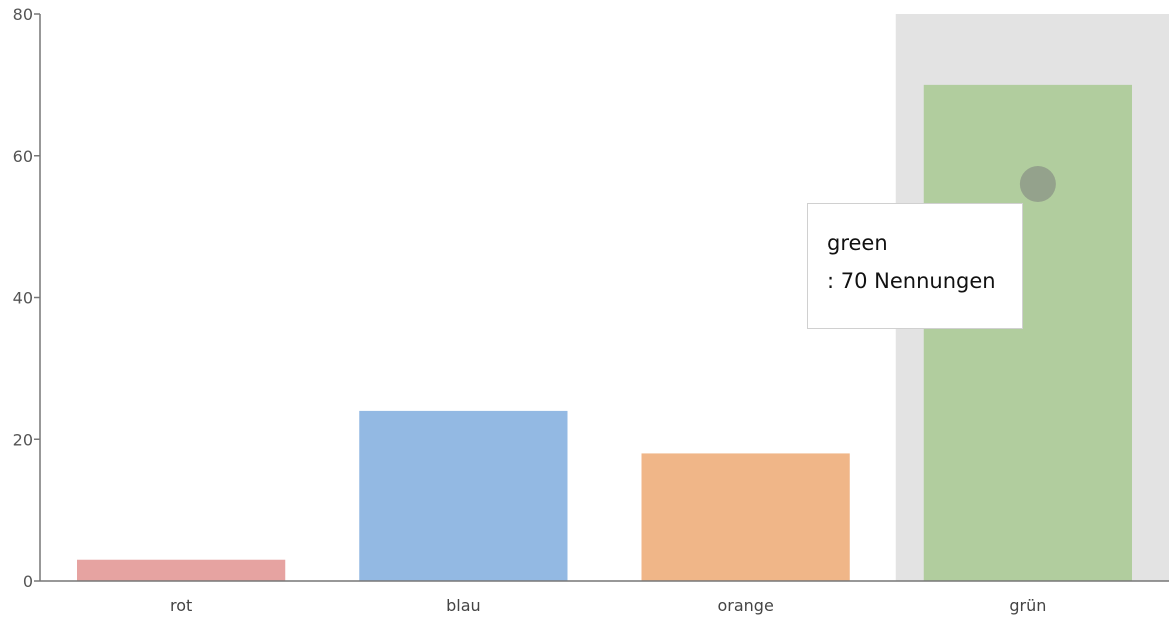 This screenshot has width=1169, height=617. I want to click on hover-marker, so click(1037, 184).